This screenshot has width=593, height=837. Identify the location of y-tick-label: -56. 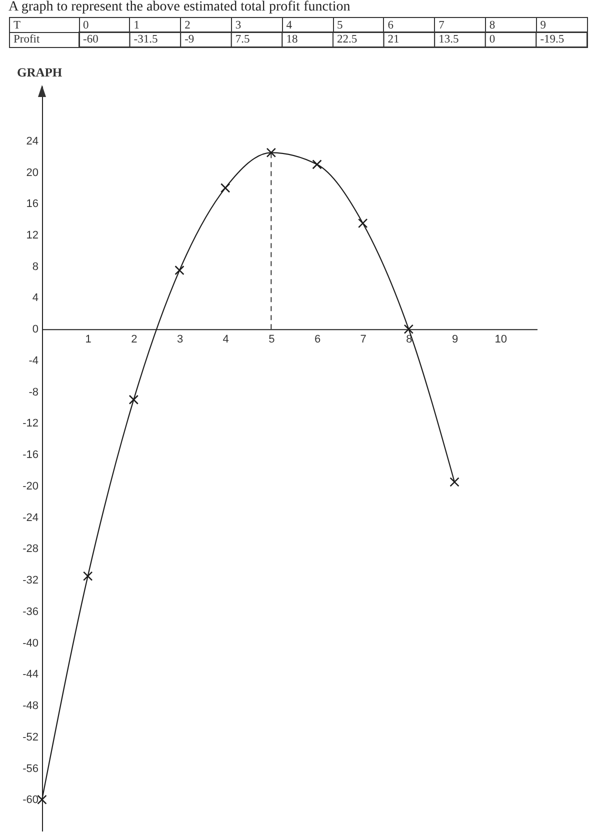
(30, 768).